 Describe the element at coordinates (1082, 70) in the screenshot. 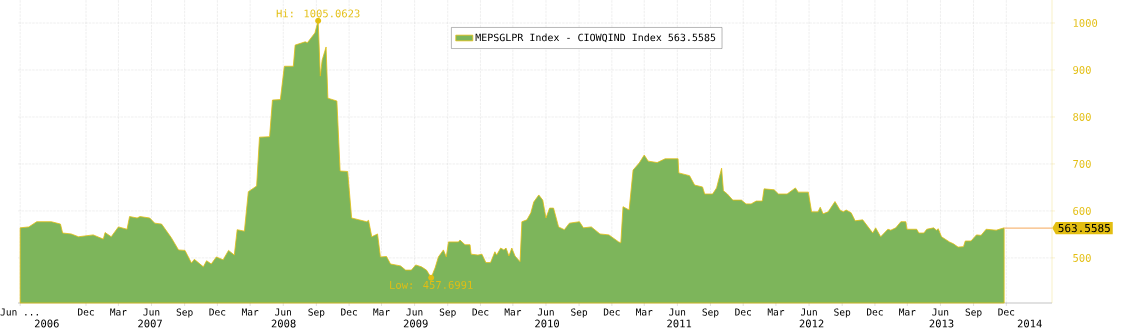

I see `y-tick-label: 900` at that location.